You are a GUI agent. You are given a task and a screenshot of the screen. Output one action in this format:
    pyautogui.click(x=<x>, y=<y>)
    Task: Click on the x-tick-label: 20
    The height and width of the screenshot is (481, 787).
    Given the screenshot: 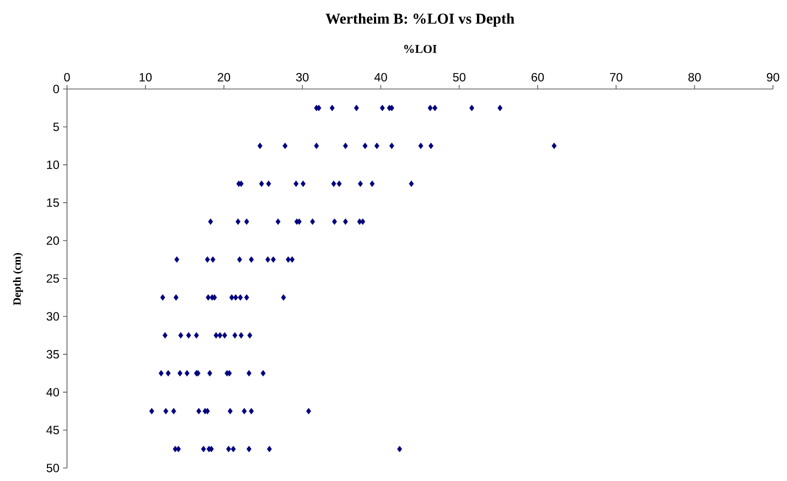 What is the action you would take?
    pyautogui.click(x=224, y=77)
    